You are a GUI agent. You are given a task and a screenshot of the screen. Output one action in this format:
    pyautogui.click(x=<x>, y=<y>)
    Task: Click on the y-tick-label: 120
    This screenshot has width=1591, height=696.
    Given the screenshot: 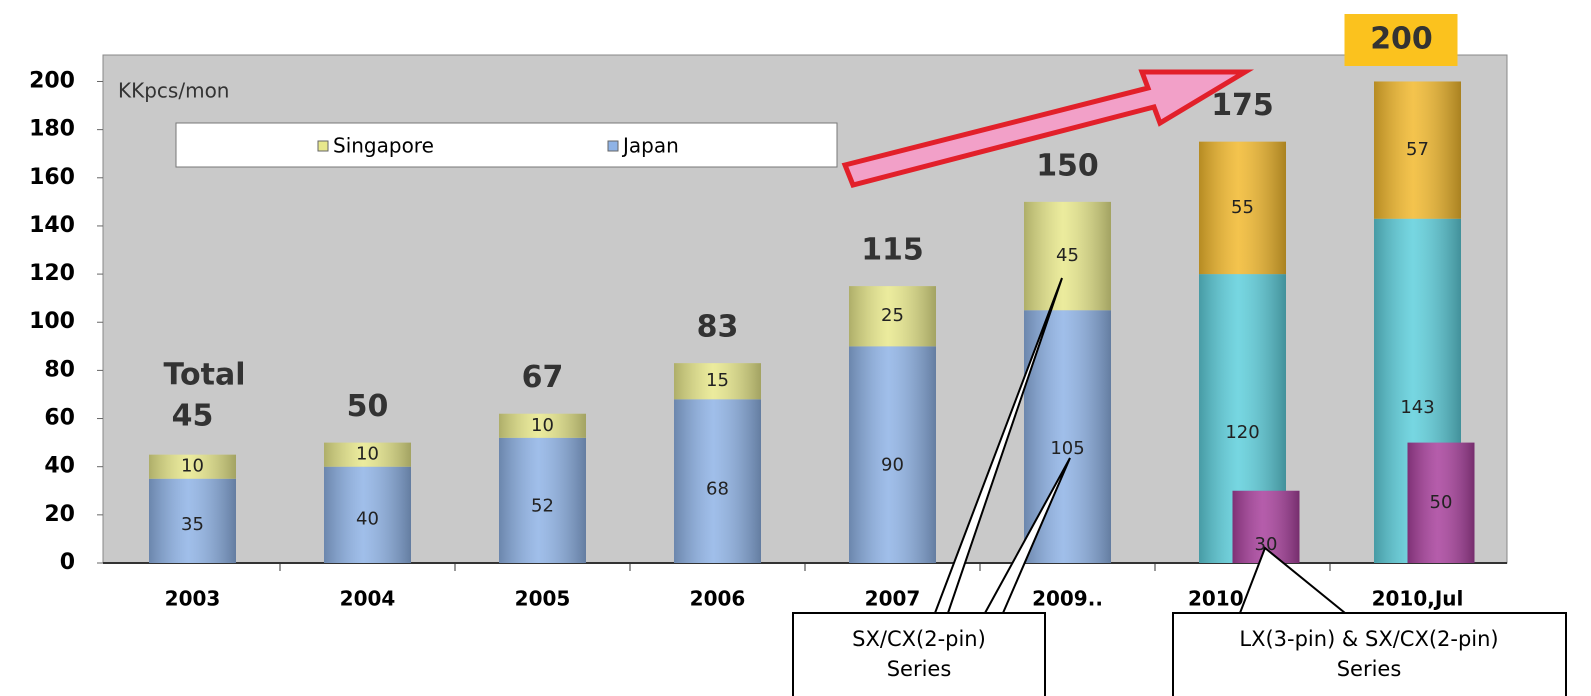 What is the action you would take?
    pyautogui.click(x=52, y=273)
    